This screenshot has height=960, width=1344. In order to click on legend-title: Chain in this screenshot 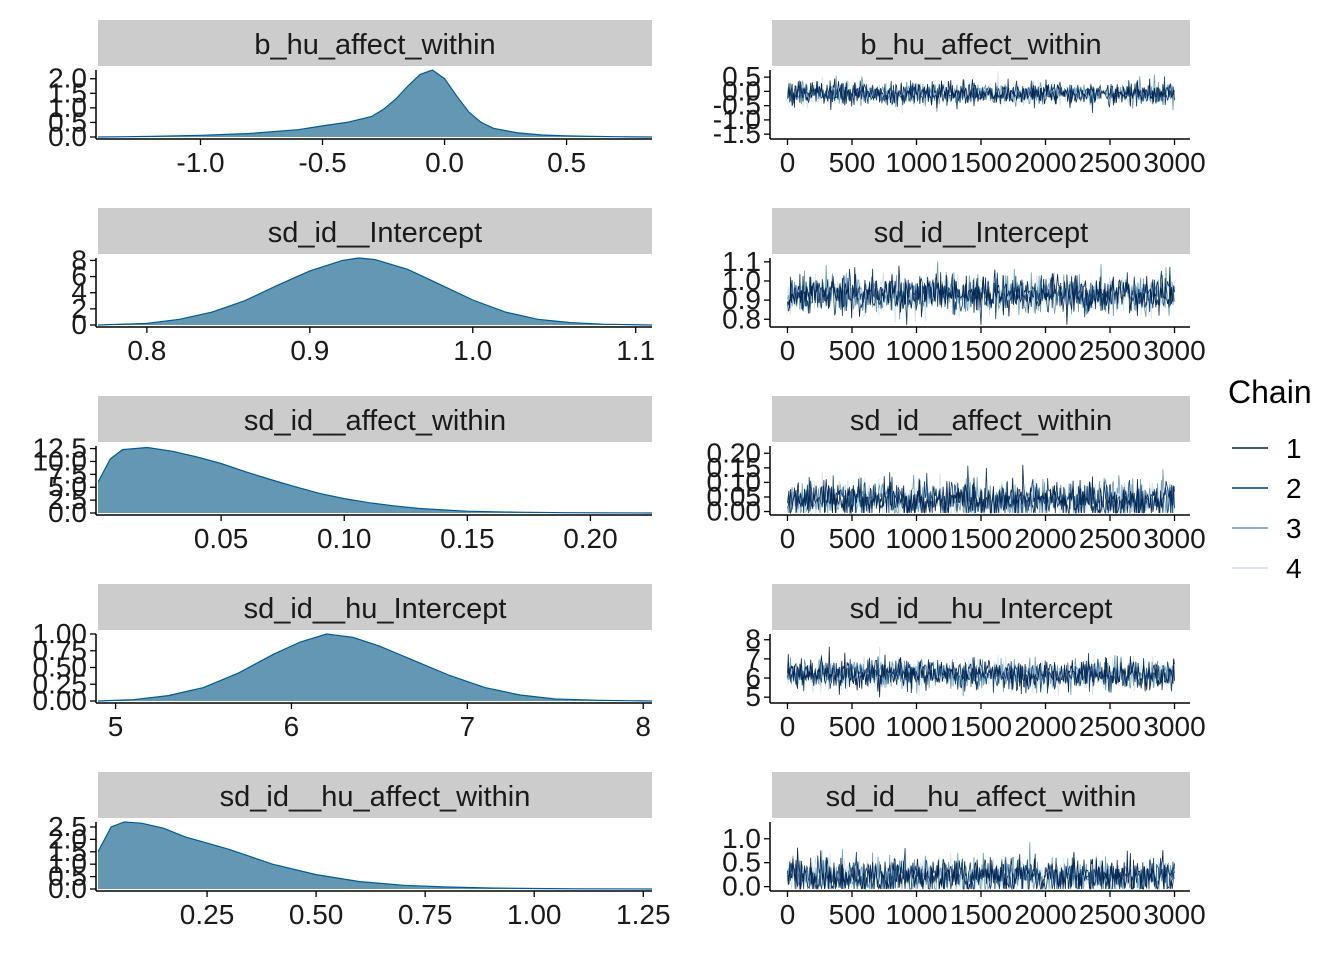, I will do `click(1270, 392)`.